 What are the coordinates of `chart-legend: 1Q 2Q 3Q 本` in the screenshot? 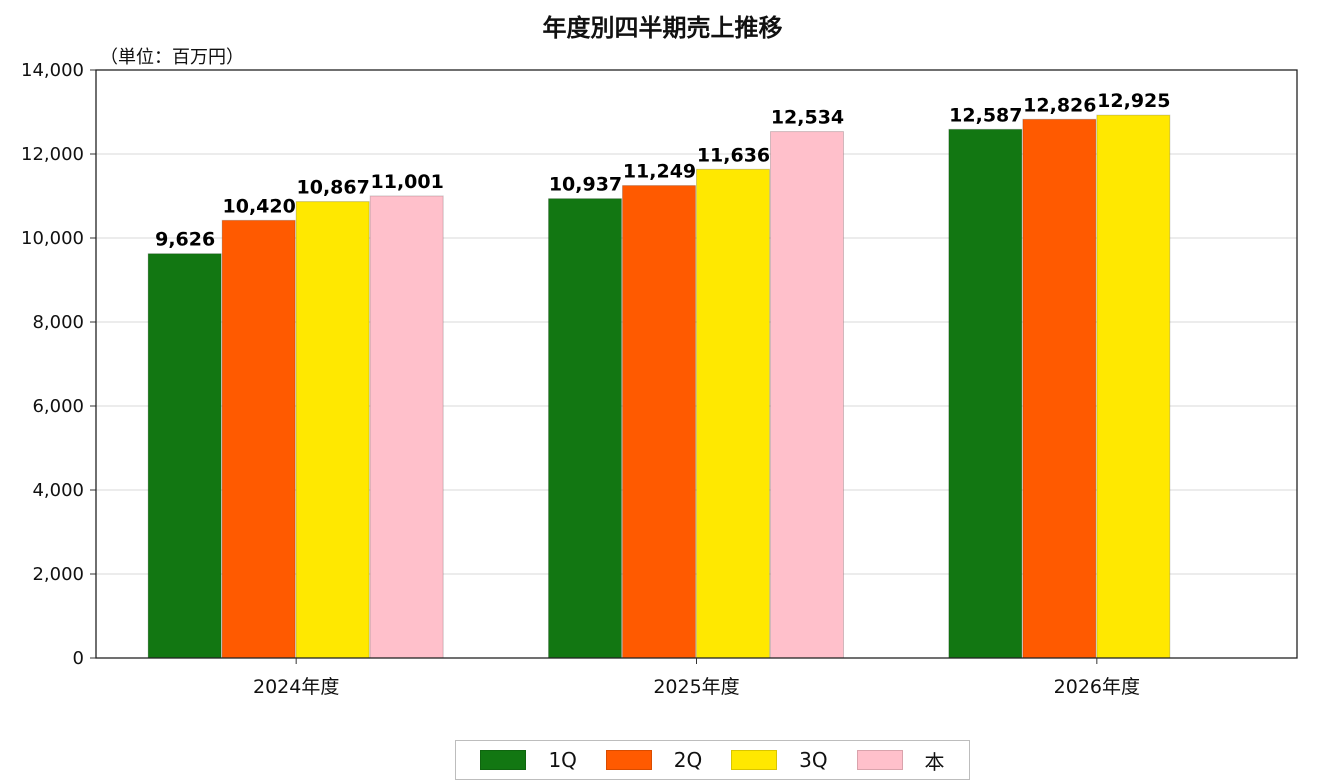 It's located at (712, 760).